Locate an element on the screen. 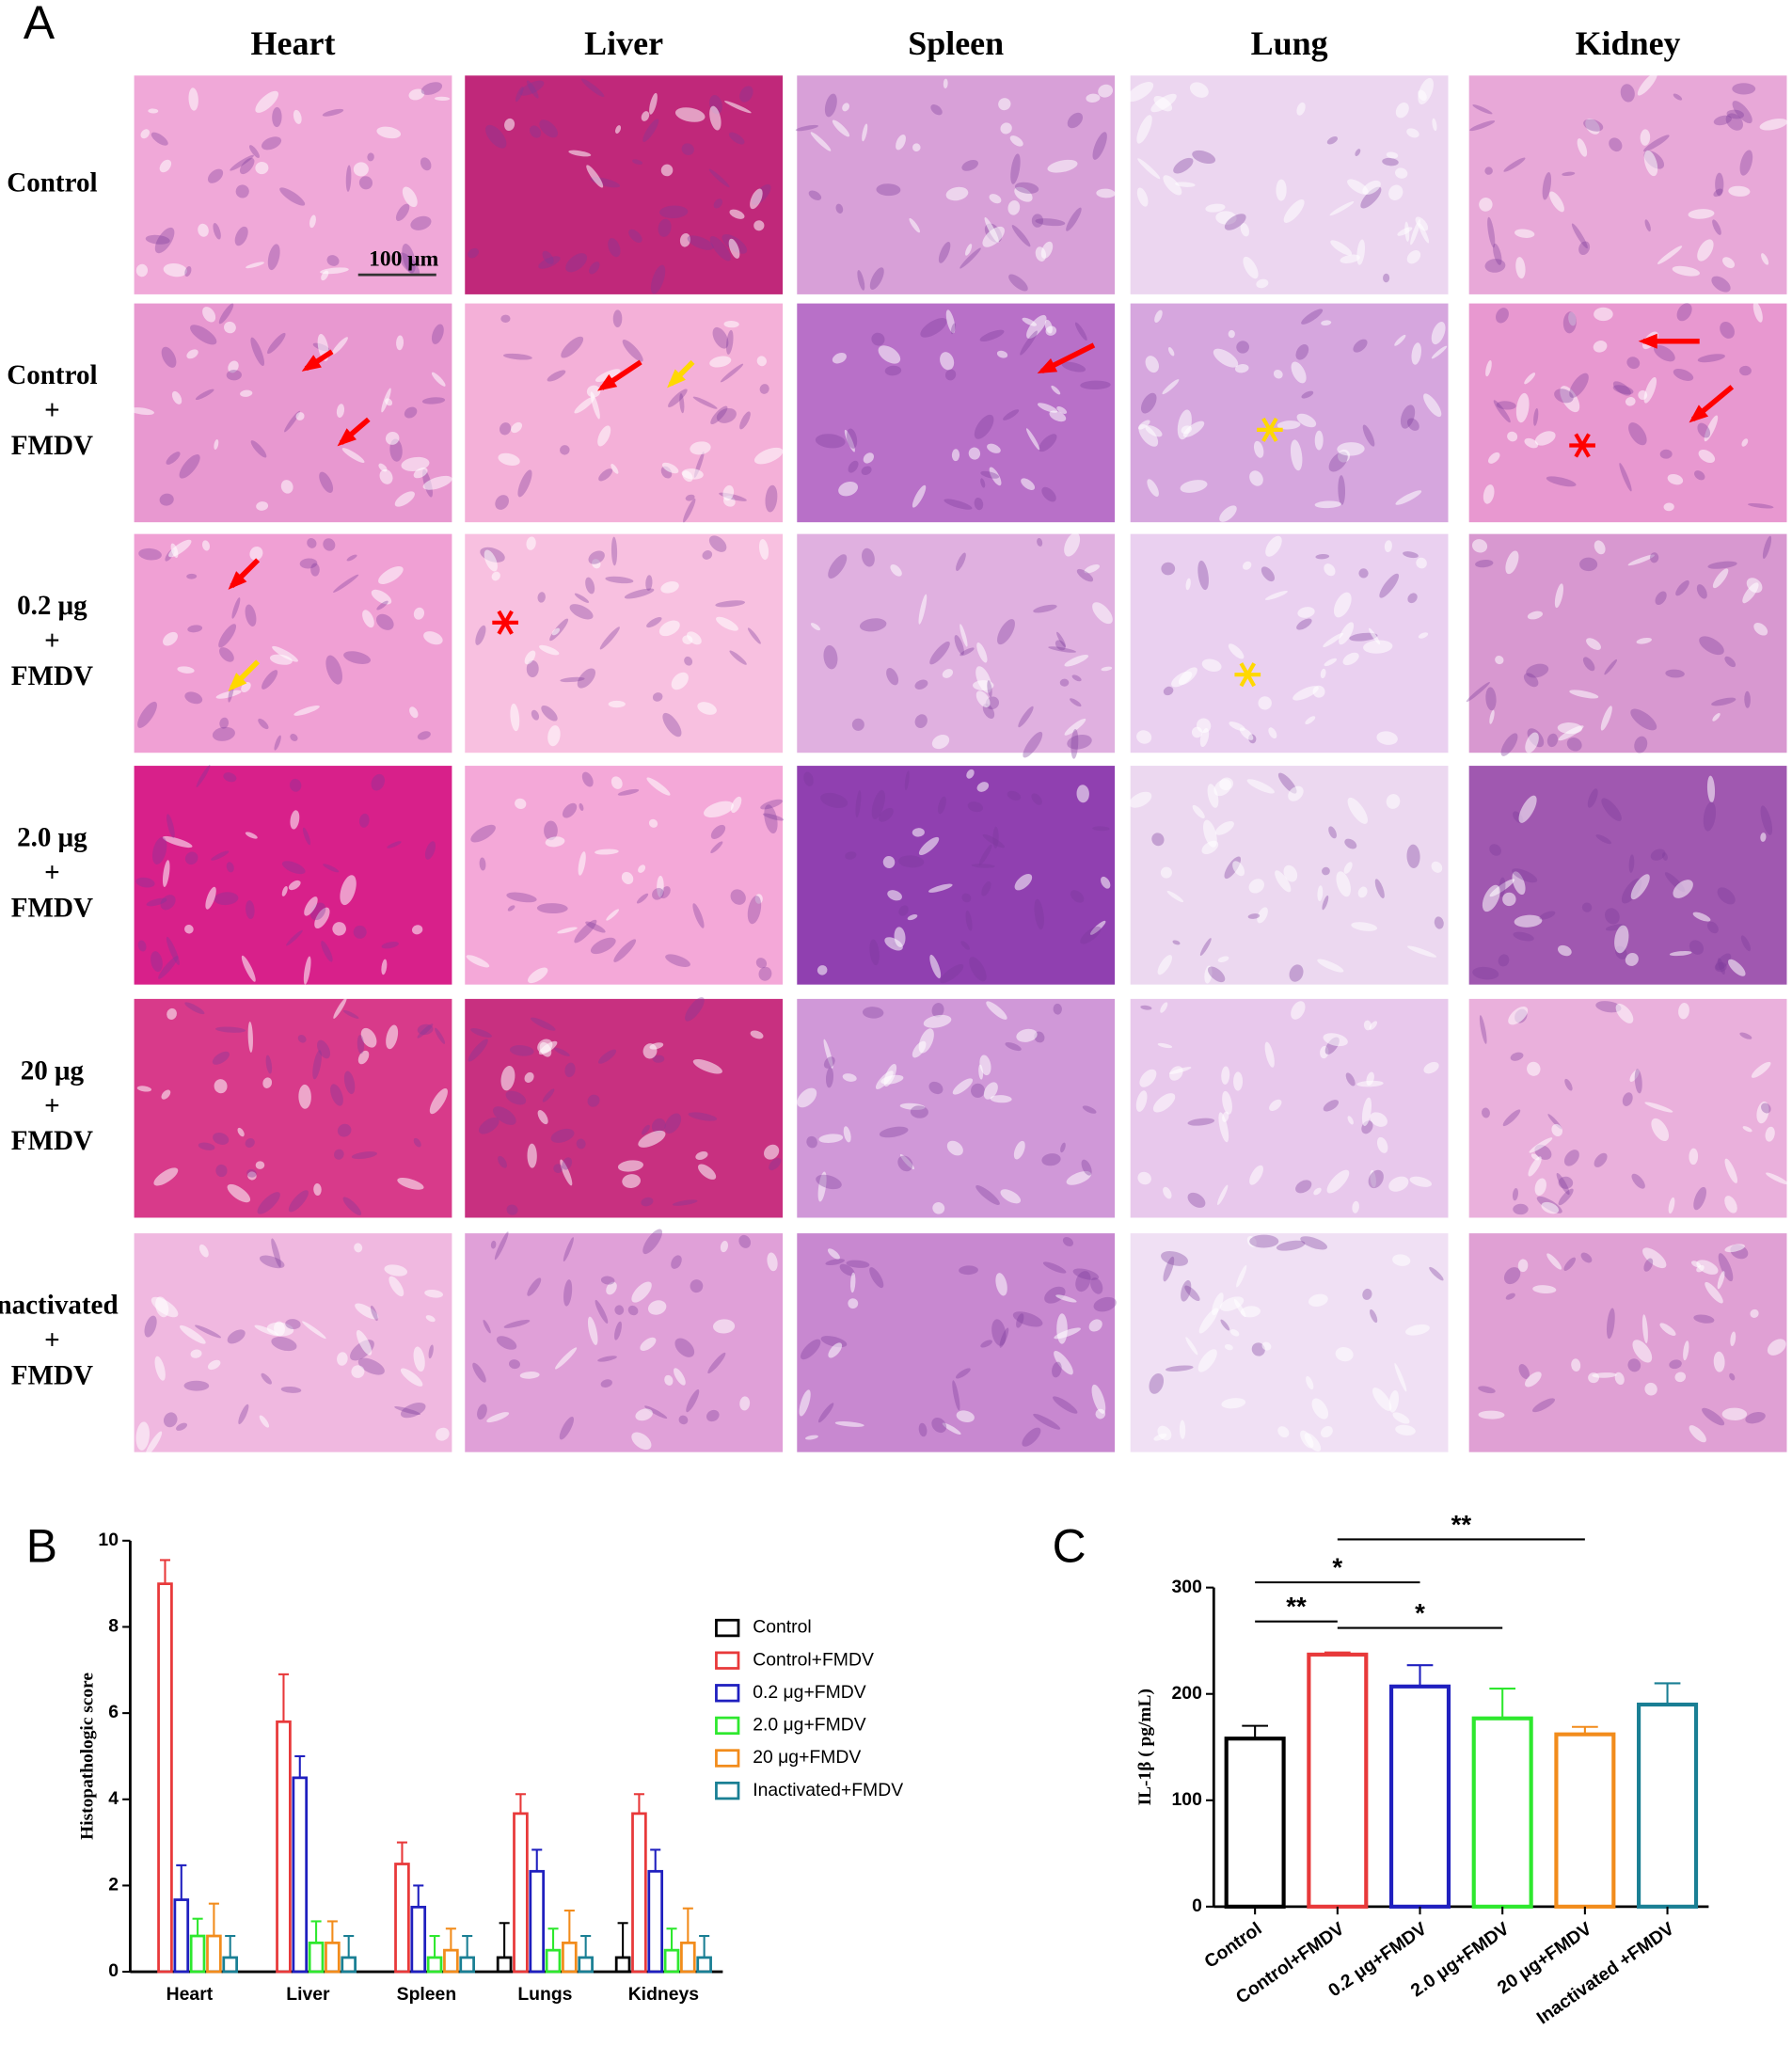 The width and height of the screenshot is (1792, 2046). arrow-head is located at coordinates (676, 379).